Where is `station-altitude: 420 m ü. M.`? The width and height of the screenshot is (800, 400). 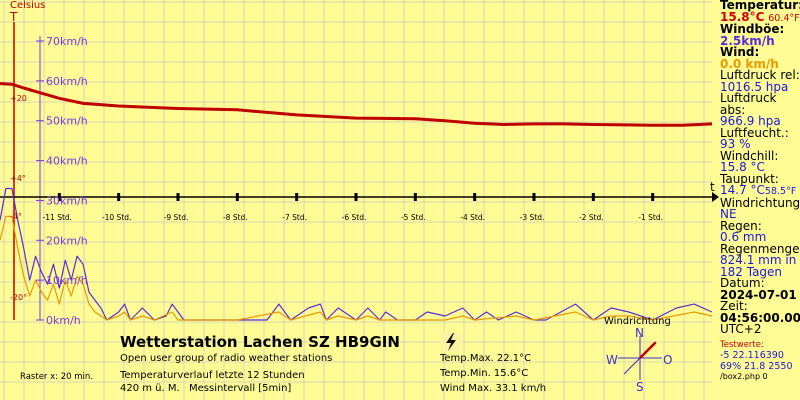
station-altitude: 420 m ü. M. is located at coordinates (150, 388).